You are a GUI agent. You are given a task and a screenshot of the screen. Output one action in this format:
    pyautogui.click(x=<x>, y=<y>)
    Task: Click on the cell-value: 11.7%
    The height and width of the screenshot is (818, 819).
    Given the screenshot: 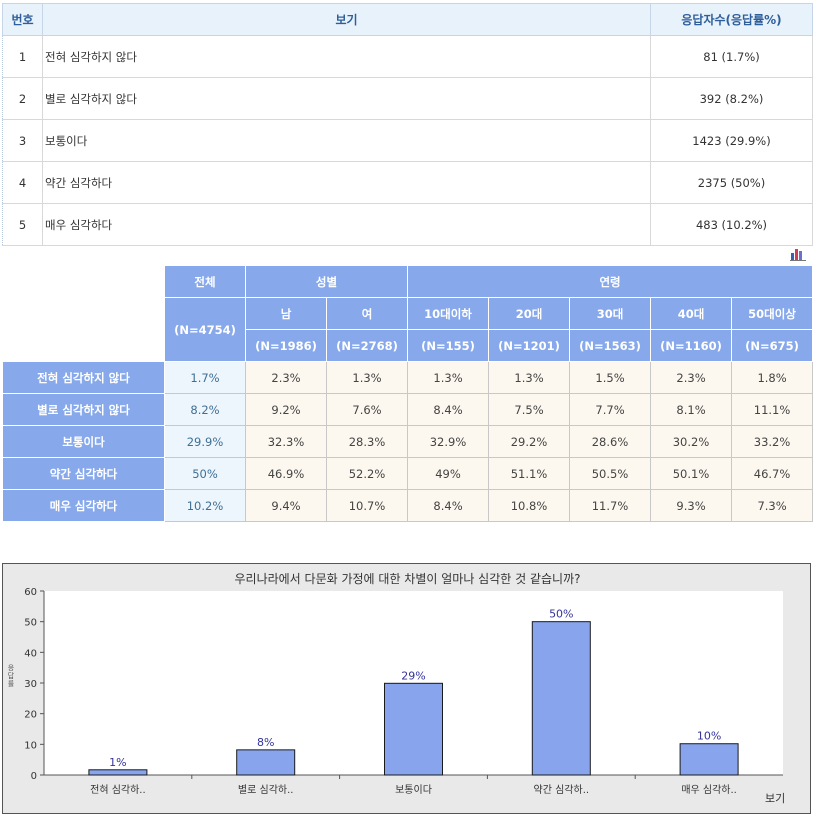 What is the action you would take?
    pyautogui.click(x=610, y=505)
    